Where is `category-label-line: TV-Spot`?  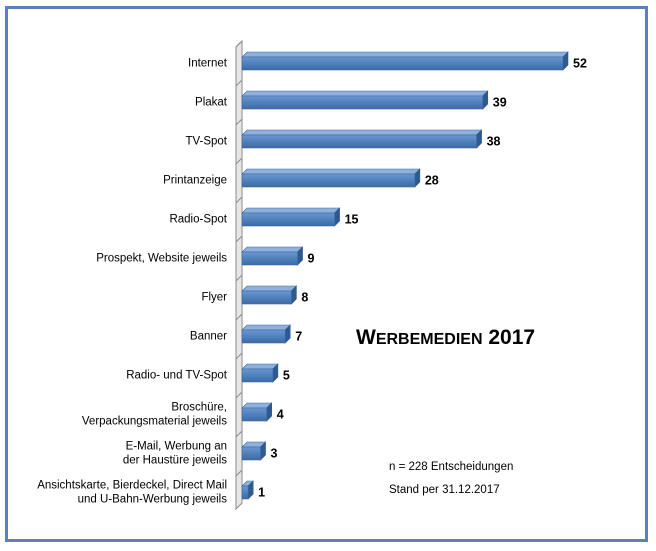 category-label-line: TV-Spot is located at coordinates (206, 142).